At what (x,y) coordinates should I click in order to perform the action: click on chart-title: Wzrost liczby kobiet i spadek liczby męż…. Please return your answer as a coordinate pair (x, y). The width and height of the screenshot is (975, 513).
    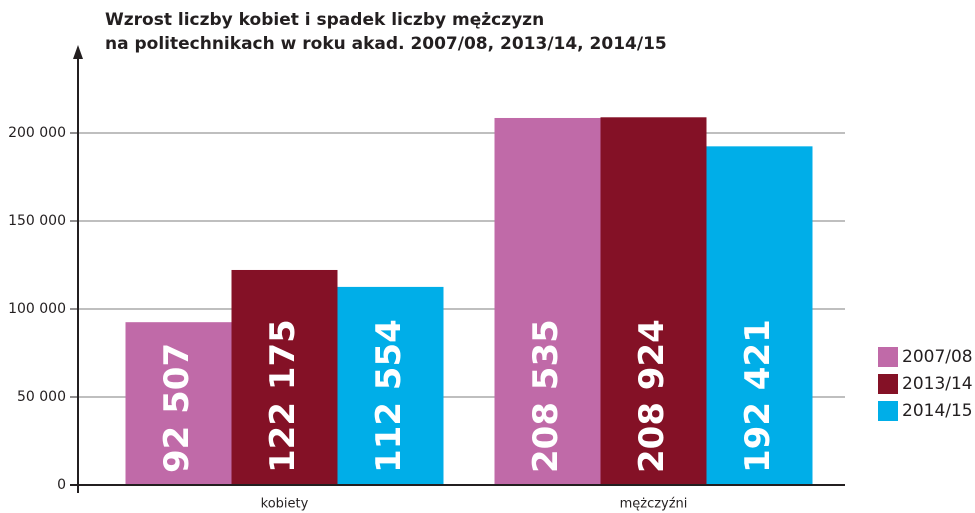
    Looking at the image, I should click on (324, 20).